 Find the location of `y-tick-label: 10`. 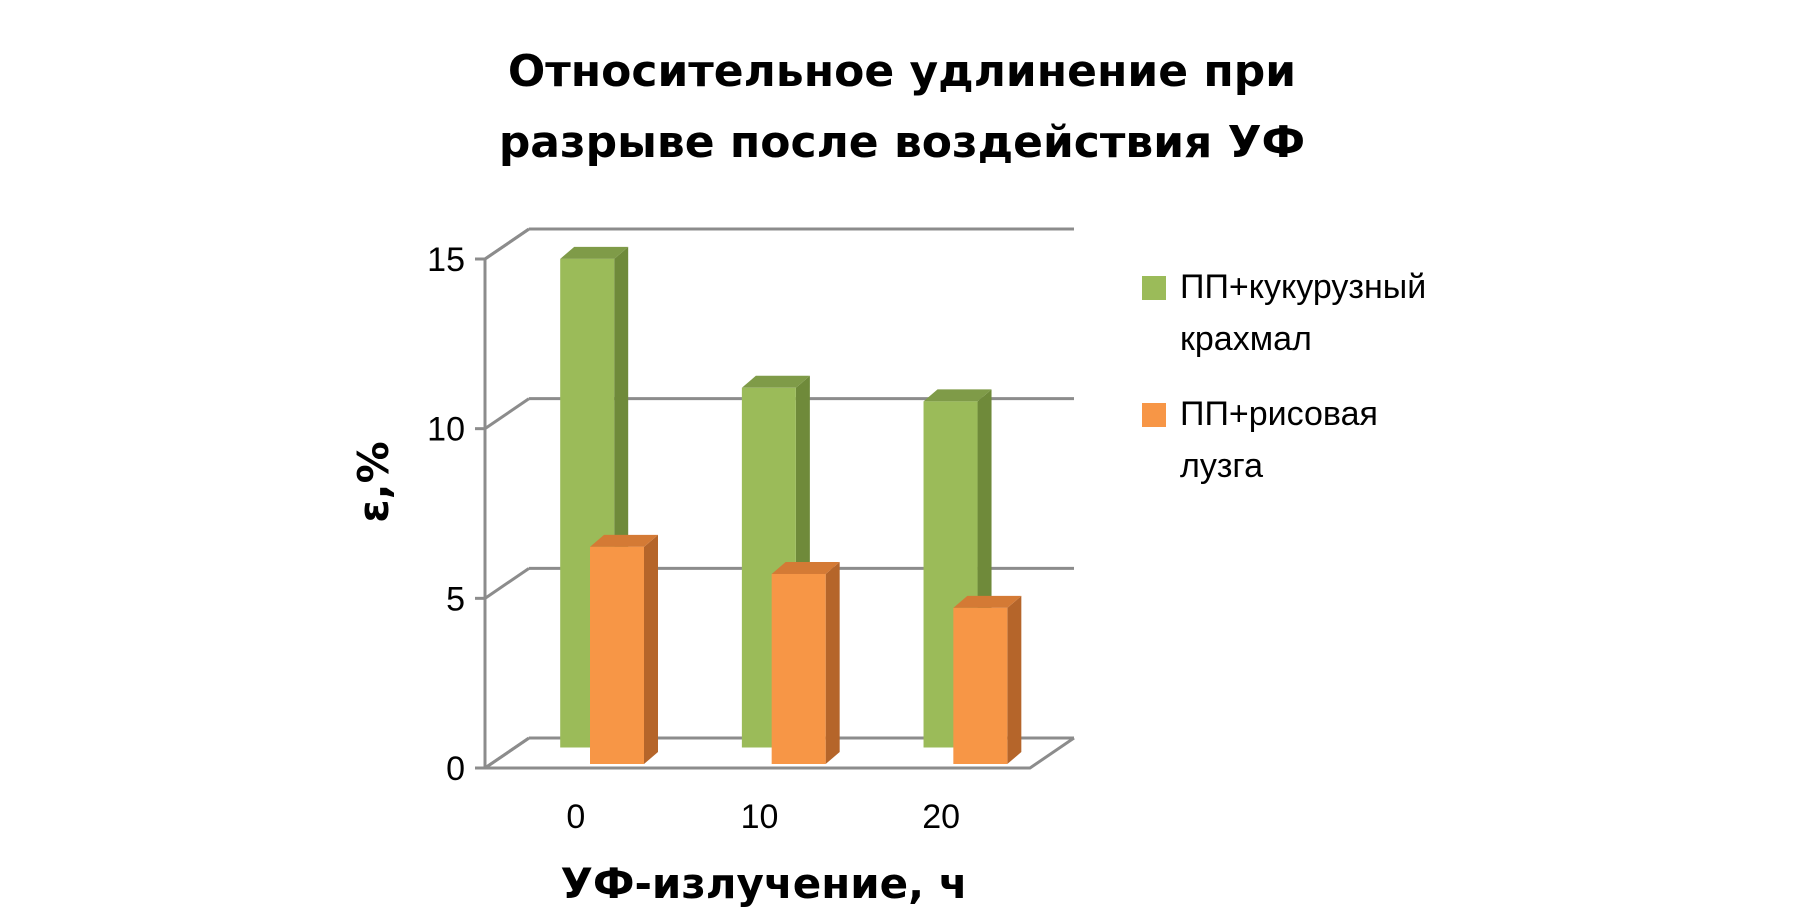

y-tick-label: 10 is located at coordinates (446, 430).